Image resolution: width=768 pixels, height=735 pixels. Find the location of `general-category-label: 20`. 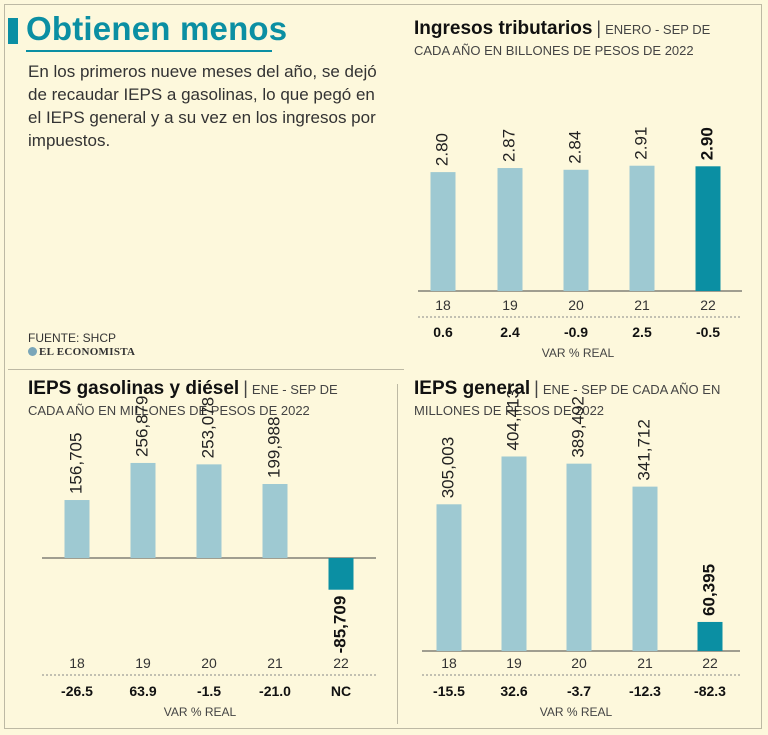

general-category-label: 20 is located at coordinates (579, 663).